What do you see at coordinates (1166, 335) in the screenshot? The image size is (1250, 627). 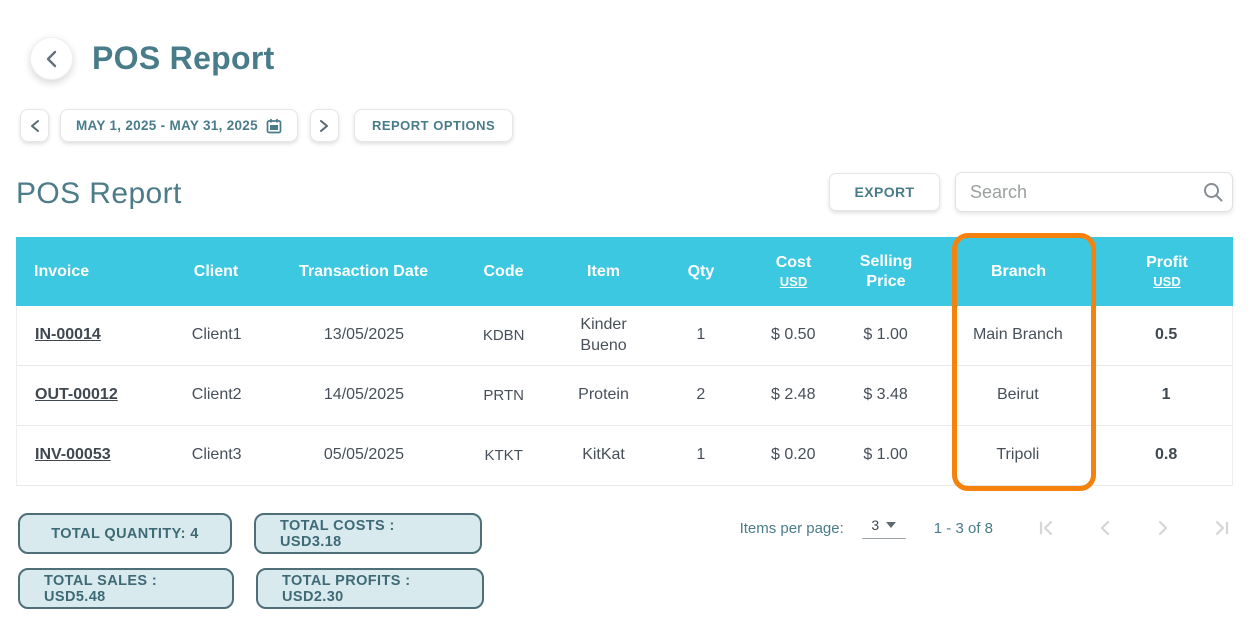 I see `cell-profit: 0.5` at bounding box center [1166, 335].